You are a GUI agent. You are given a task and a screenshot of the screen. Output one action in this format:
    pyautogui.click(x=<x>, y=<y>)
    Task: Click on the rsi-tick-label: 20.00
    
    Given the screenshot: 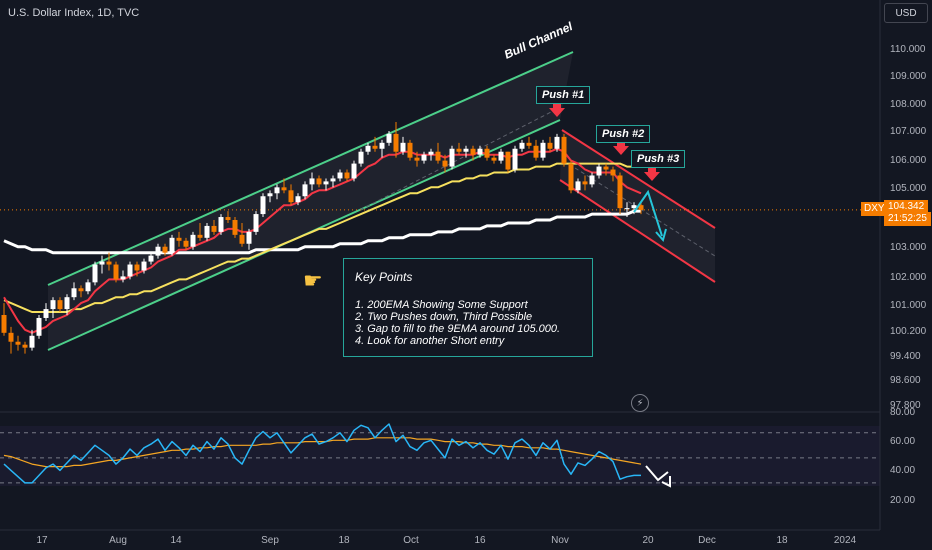 What is the action you would take?
    pyautogui.click(x=902, y=500)
    